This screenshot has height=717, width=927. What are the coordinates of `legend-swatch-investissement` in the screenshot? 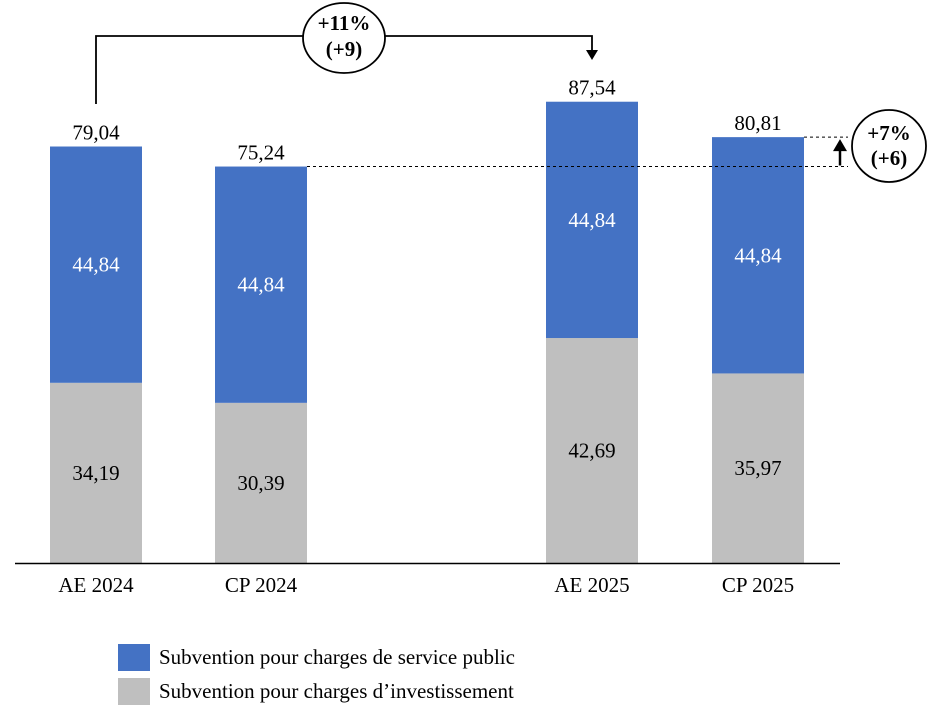 It's located at (134, 691).